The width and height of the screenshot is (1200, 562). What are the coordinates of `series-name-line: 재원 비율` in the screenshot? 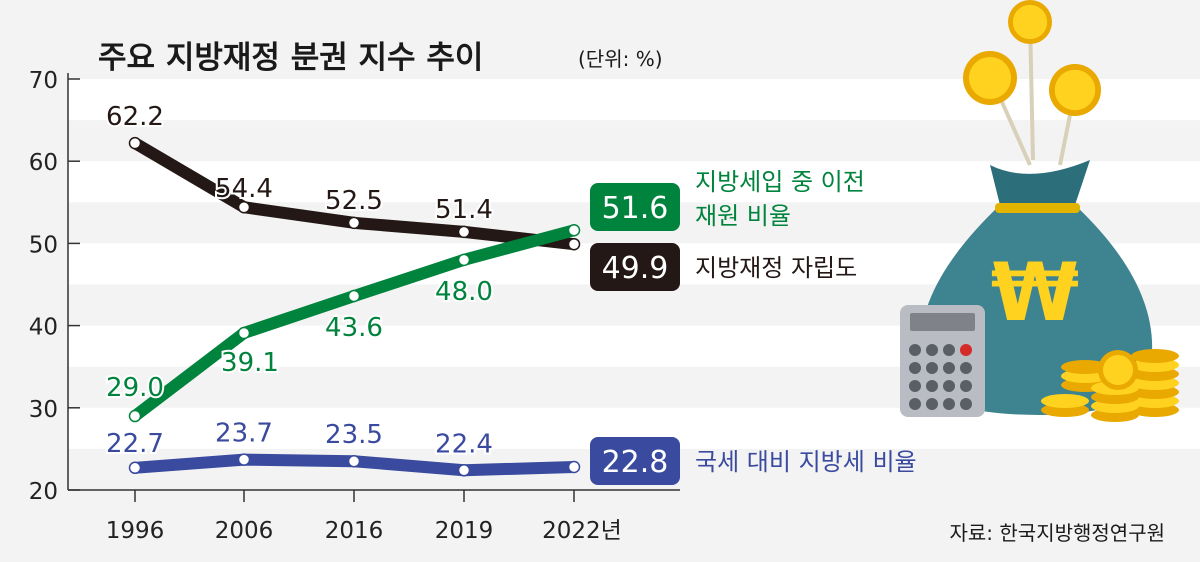 It's located at (743, 216).